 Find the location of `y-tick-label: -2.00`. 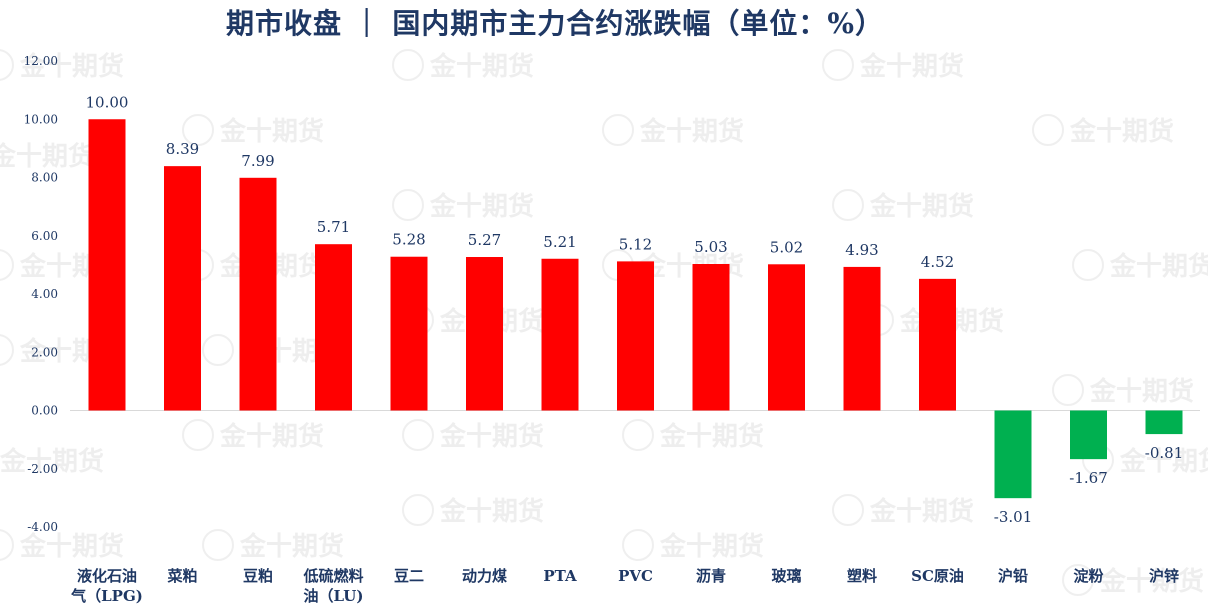

y-tick-label: -2.00 is located at coordinates (42, 469).